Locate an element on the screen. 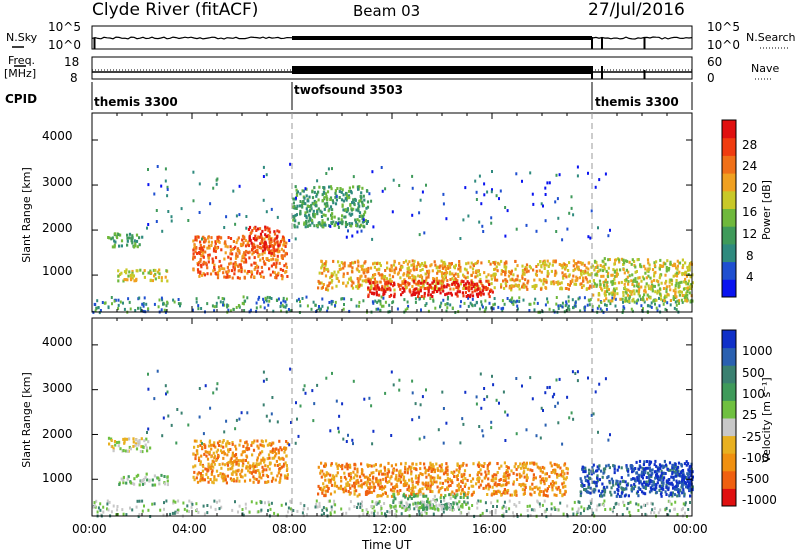  xtick-5: 20:00 is located at coordinates (589, 529).